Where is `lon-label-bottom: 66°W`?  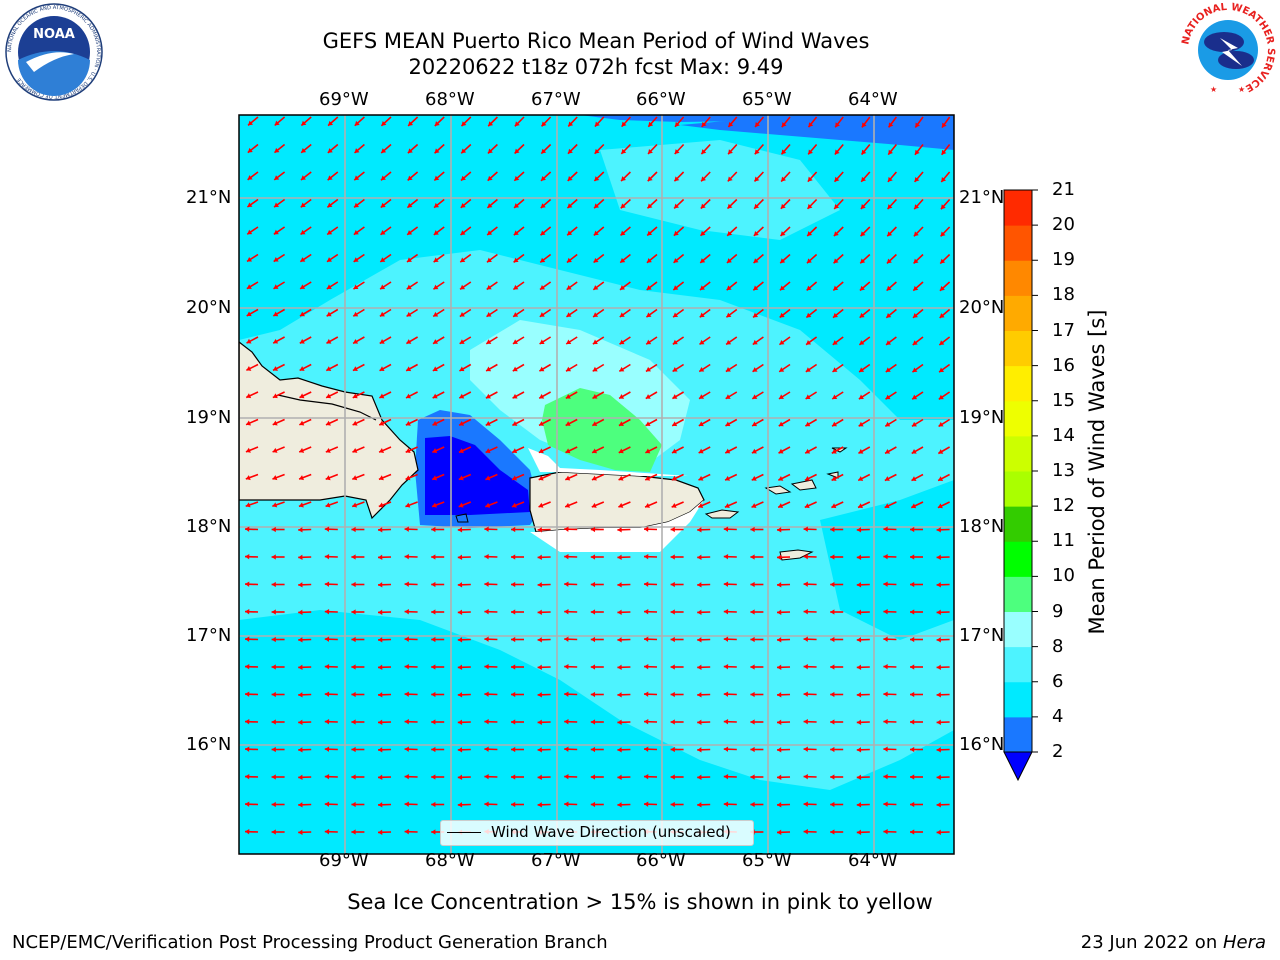
lon-label-bottom: 66°W is located at coordinates (661, 860).